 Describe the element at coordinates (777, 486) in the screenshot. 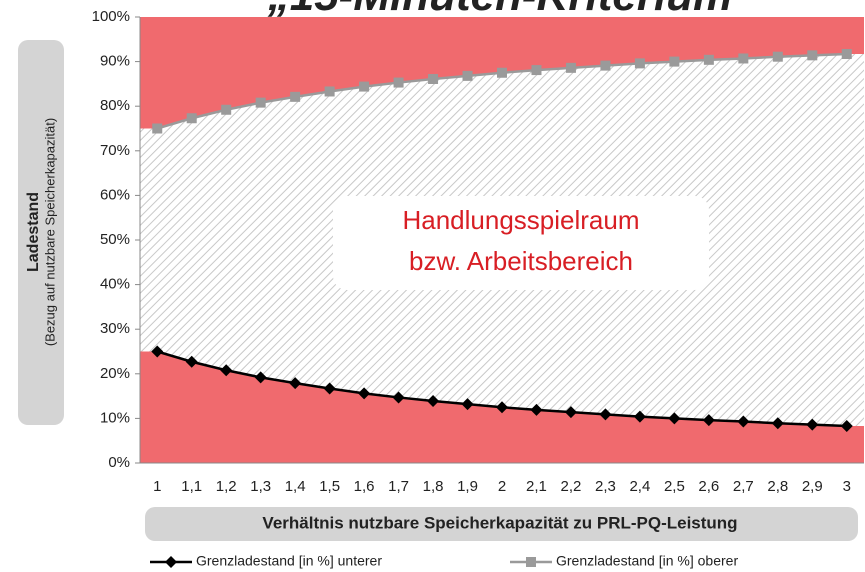

I see `x-tick-label: 2,8` at that location.